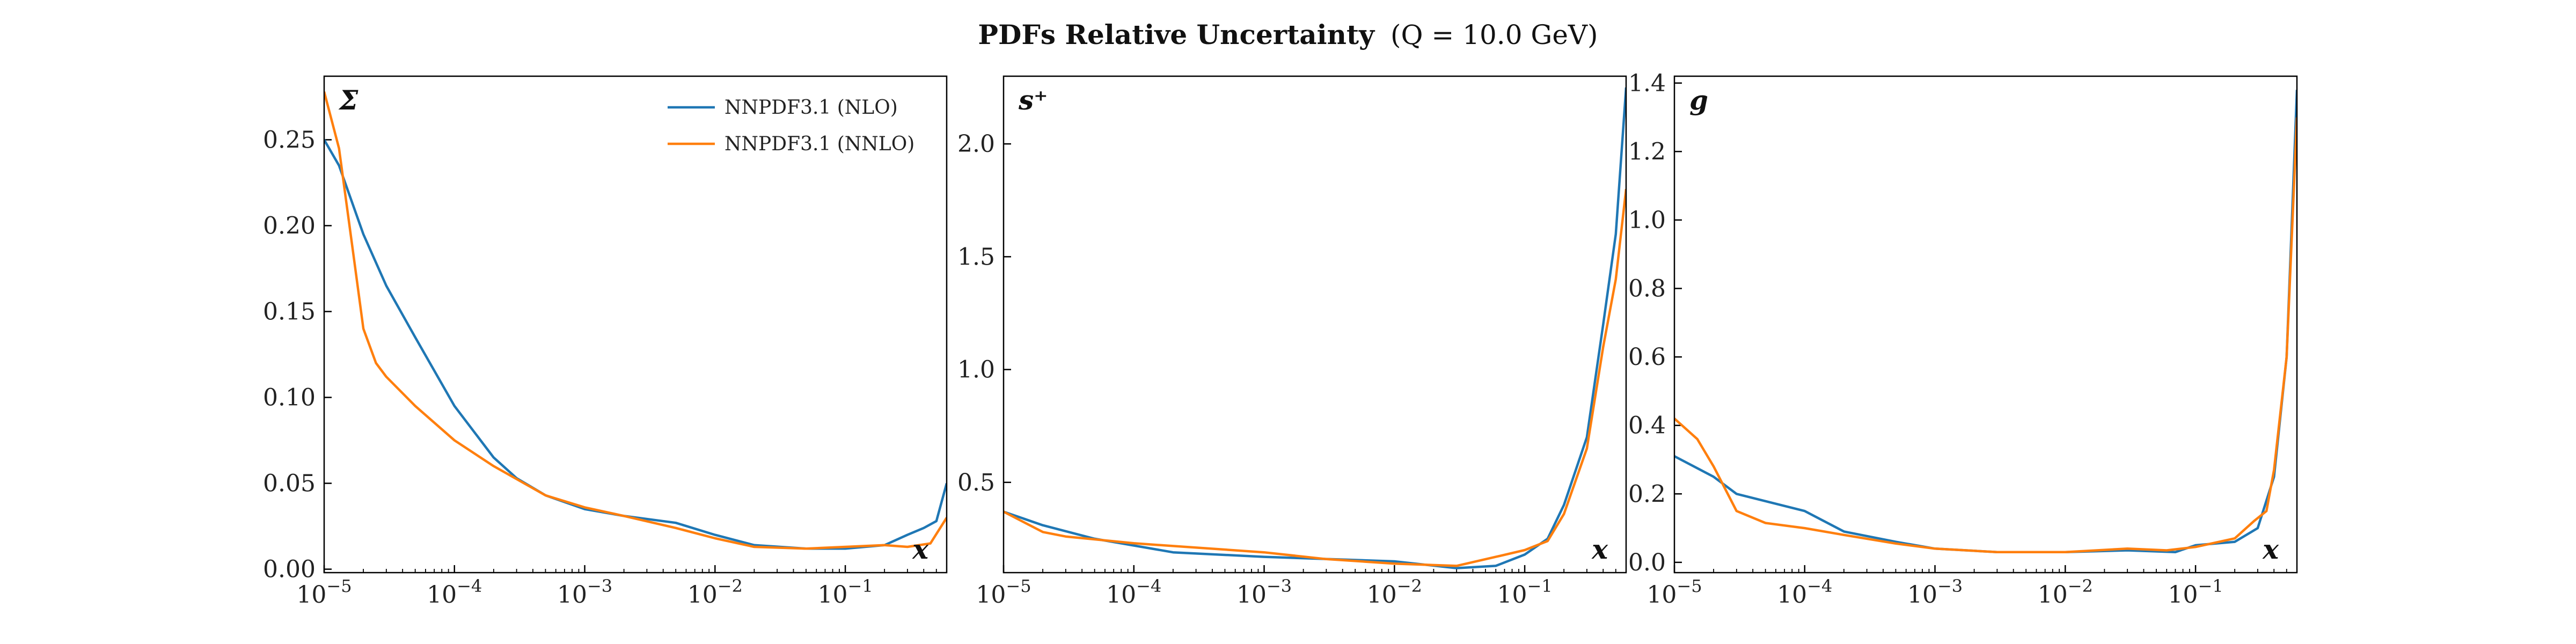 The width and height of the screenshot is (2576, 644). What do you see at coordinates (289, 225) in the screenshot?
I see `y-tick-label: 0.20` at bounding box center [289, 225].